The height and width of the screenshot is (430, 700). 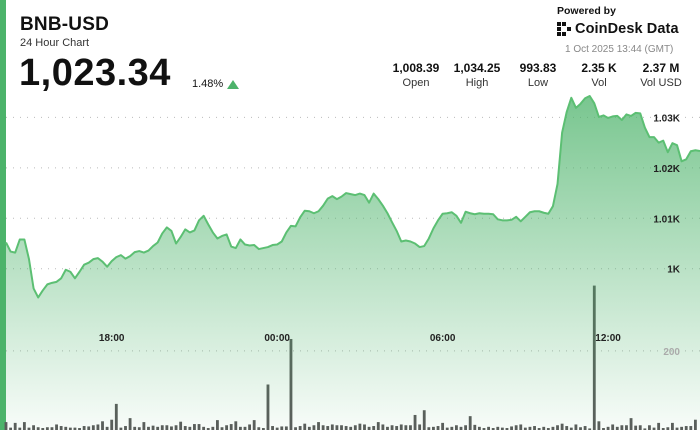 What do you see at coordinates (277, 338) in the screenshot?
I see `x-tick-label: 00:00` at bounding box center [277, 338].